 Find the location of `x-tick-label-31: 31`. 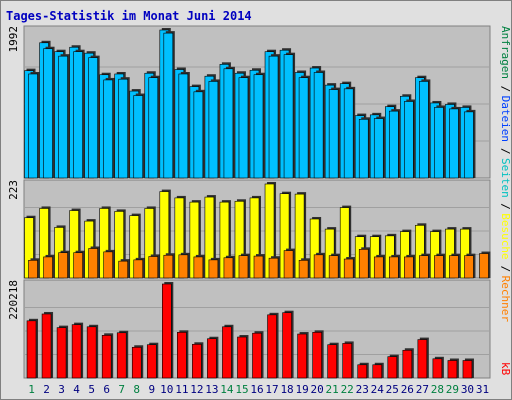

x-tick-label-31: 31 is located at coordinates (482, 389).